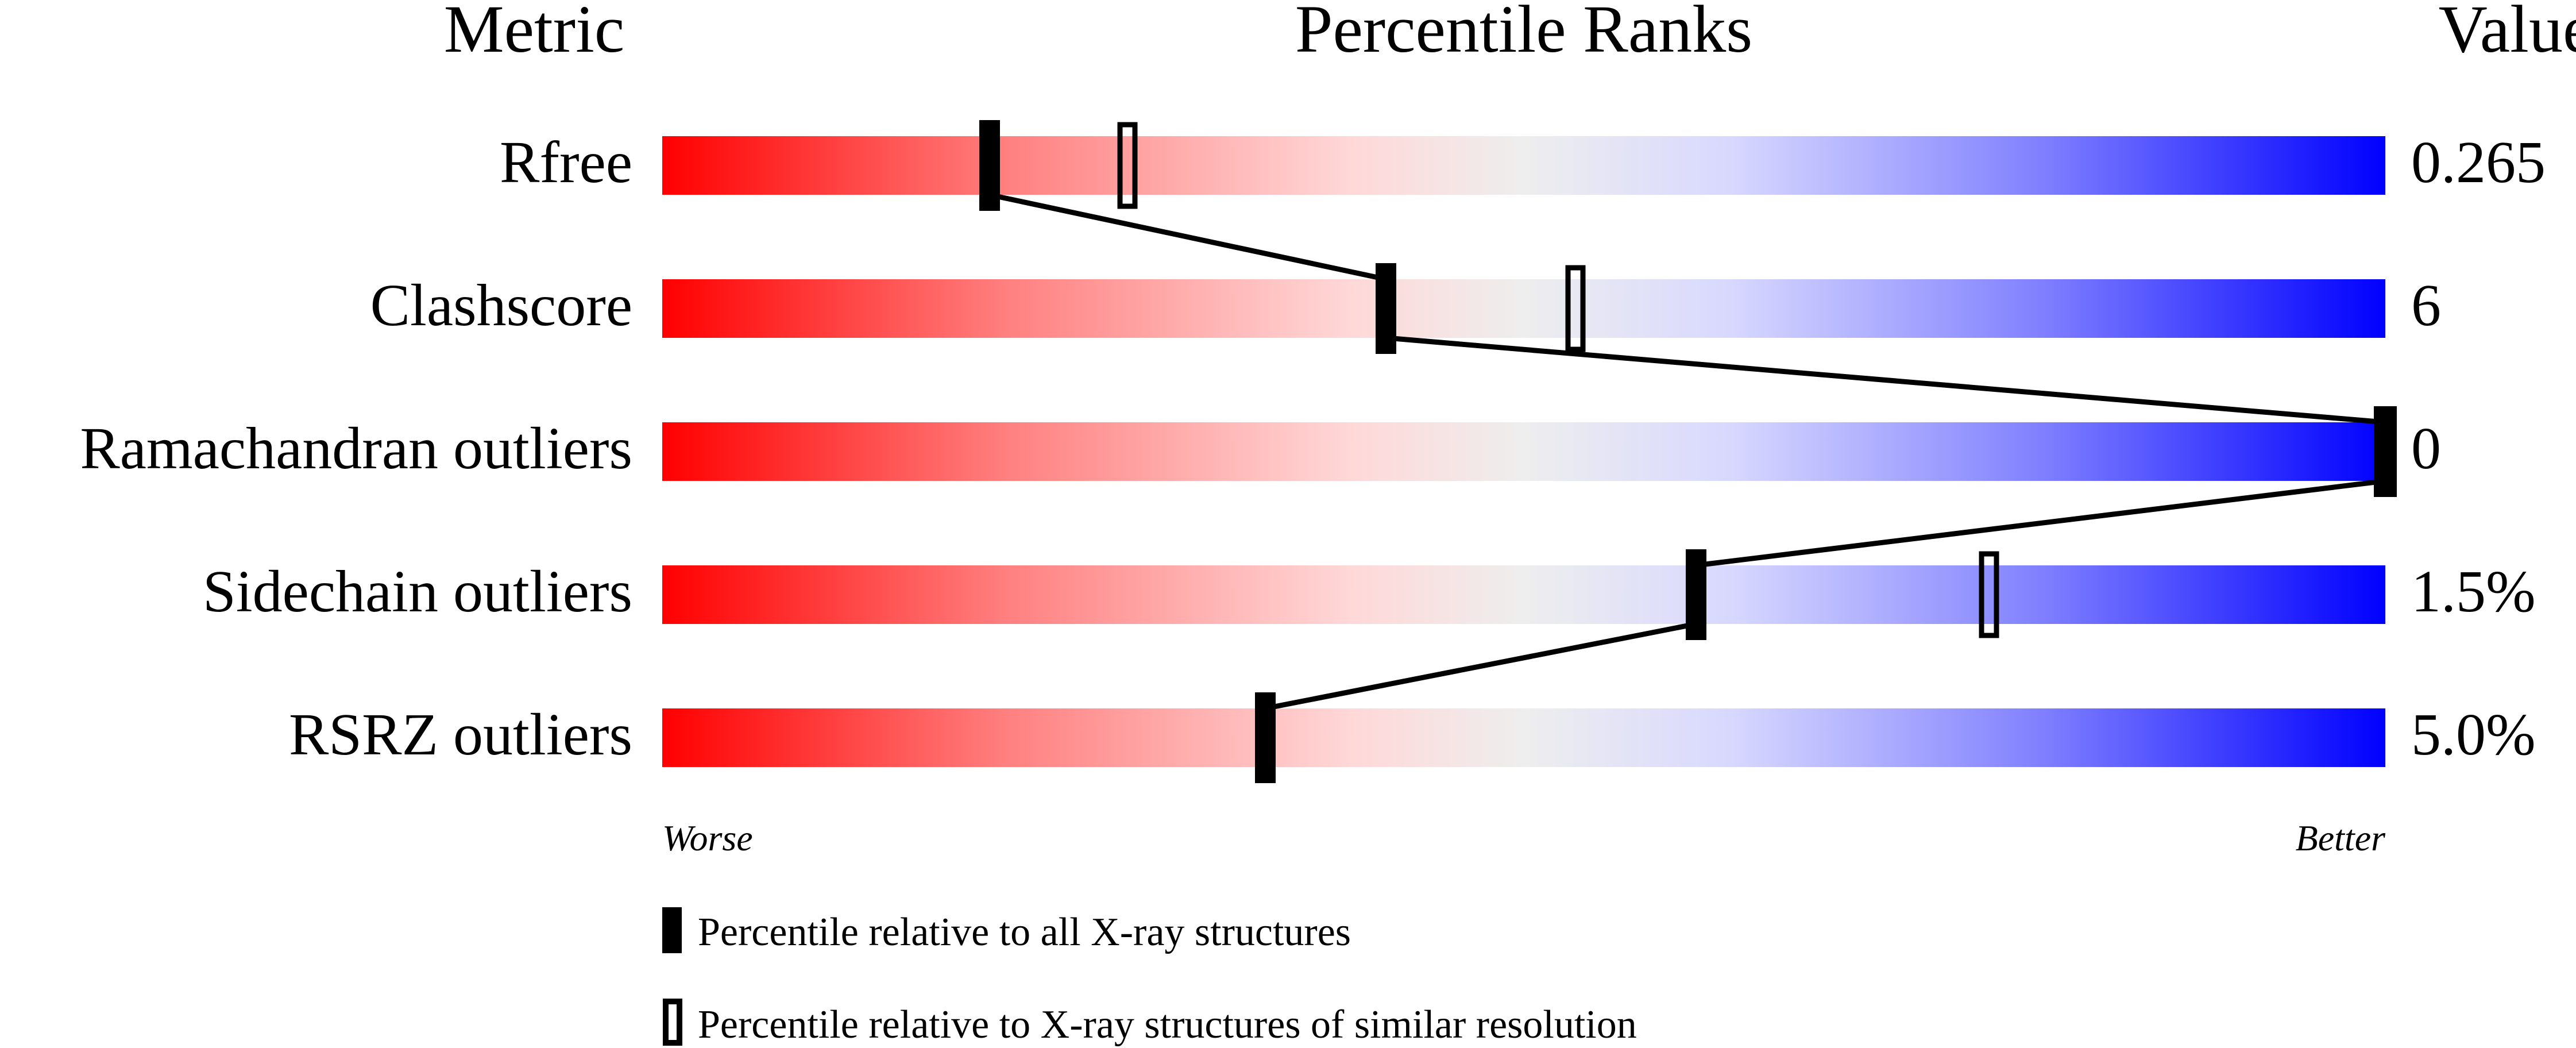 The width and height of the screenshot is (2576, 1048). I want to click on axis-label-worse: Worse, so click(707, 838).